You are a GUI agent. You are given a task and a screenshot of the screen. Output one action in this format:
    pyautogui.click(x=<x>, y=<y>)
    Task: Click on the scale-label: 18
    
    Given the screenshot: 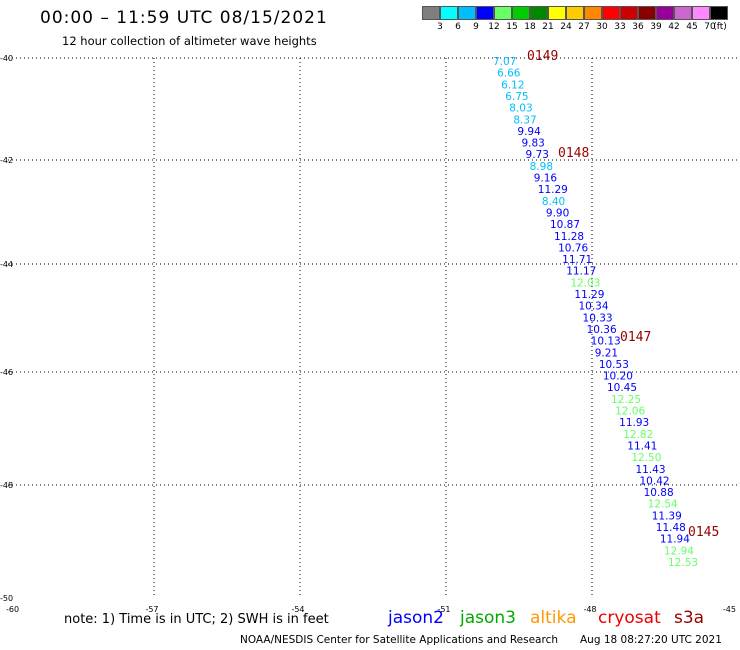 What is the action you would take?
    pyautogui.click(x=530, y=27)
    